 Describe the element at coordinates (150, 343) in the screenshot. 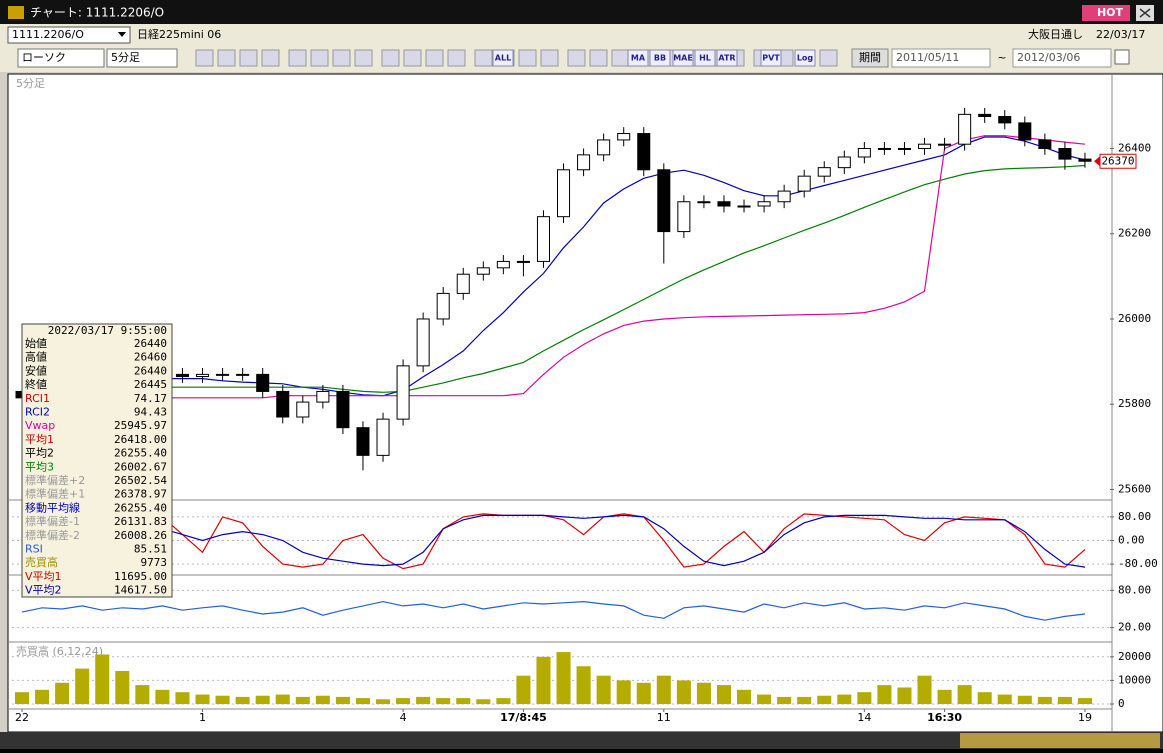

I see `info-value: 26440` at that location.